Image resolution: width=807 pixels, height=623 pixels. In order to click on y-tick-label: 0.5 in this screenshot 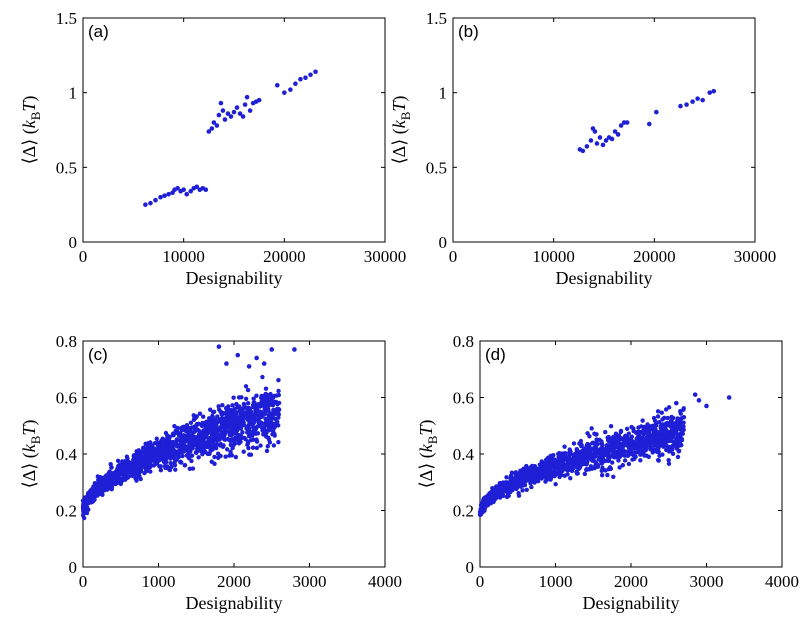, I will do `click(66, 167)`.